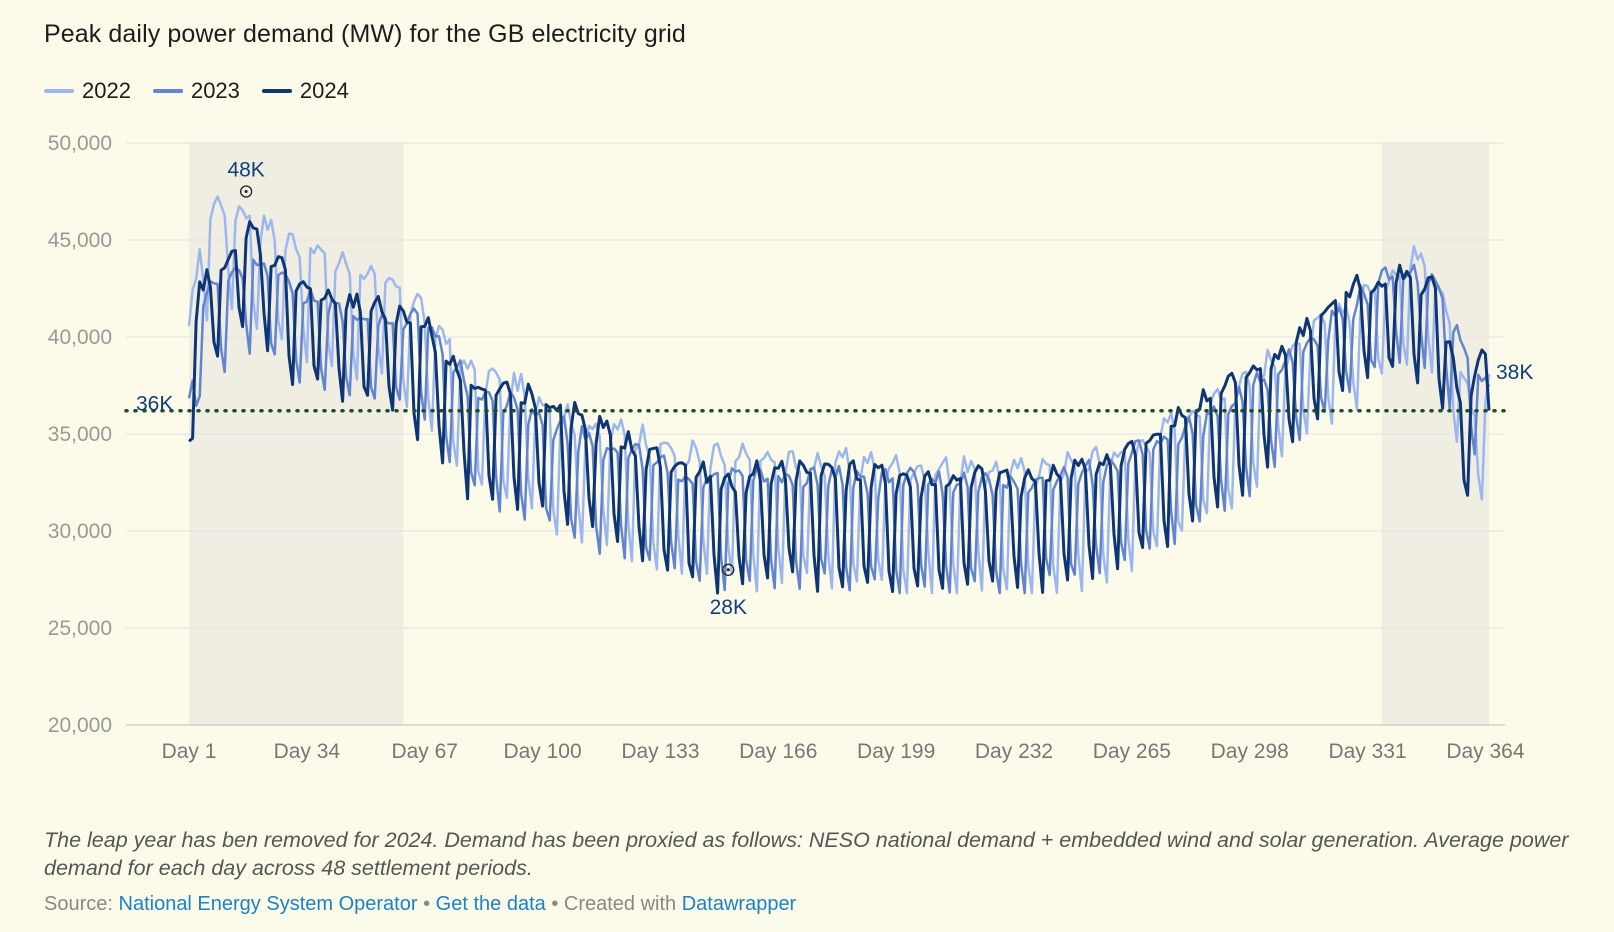 This screenshot has height=932, width=1614. I want to click on legend-item-2022: 2022, so click(87, 91).